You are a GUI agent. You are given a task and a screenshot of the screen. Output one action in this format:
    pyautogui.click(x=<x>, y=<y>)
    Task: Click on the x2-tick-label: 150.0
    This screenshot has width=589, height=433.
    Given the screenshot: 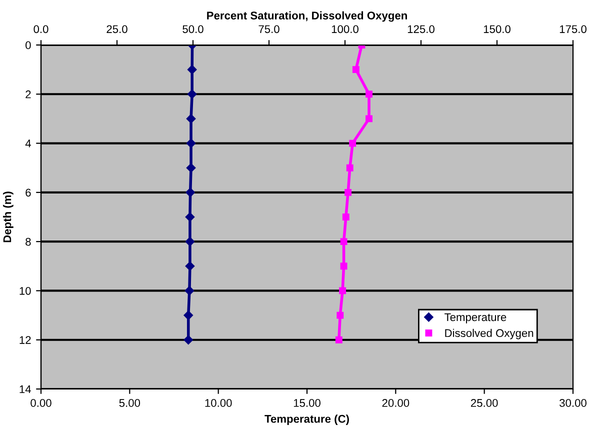 What is the action you would take?
    pyautogui.click(x=497, y=29)
    